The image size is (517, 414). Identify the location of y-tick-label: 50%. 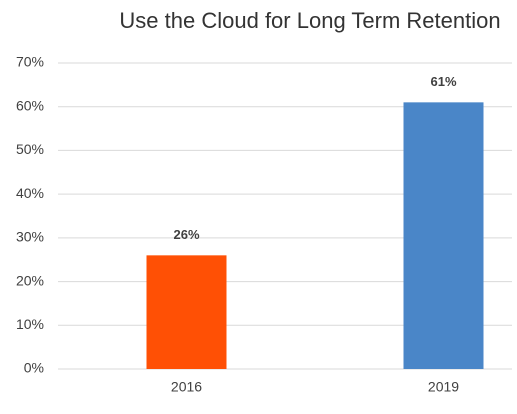
(30, 149).